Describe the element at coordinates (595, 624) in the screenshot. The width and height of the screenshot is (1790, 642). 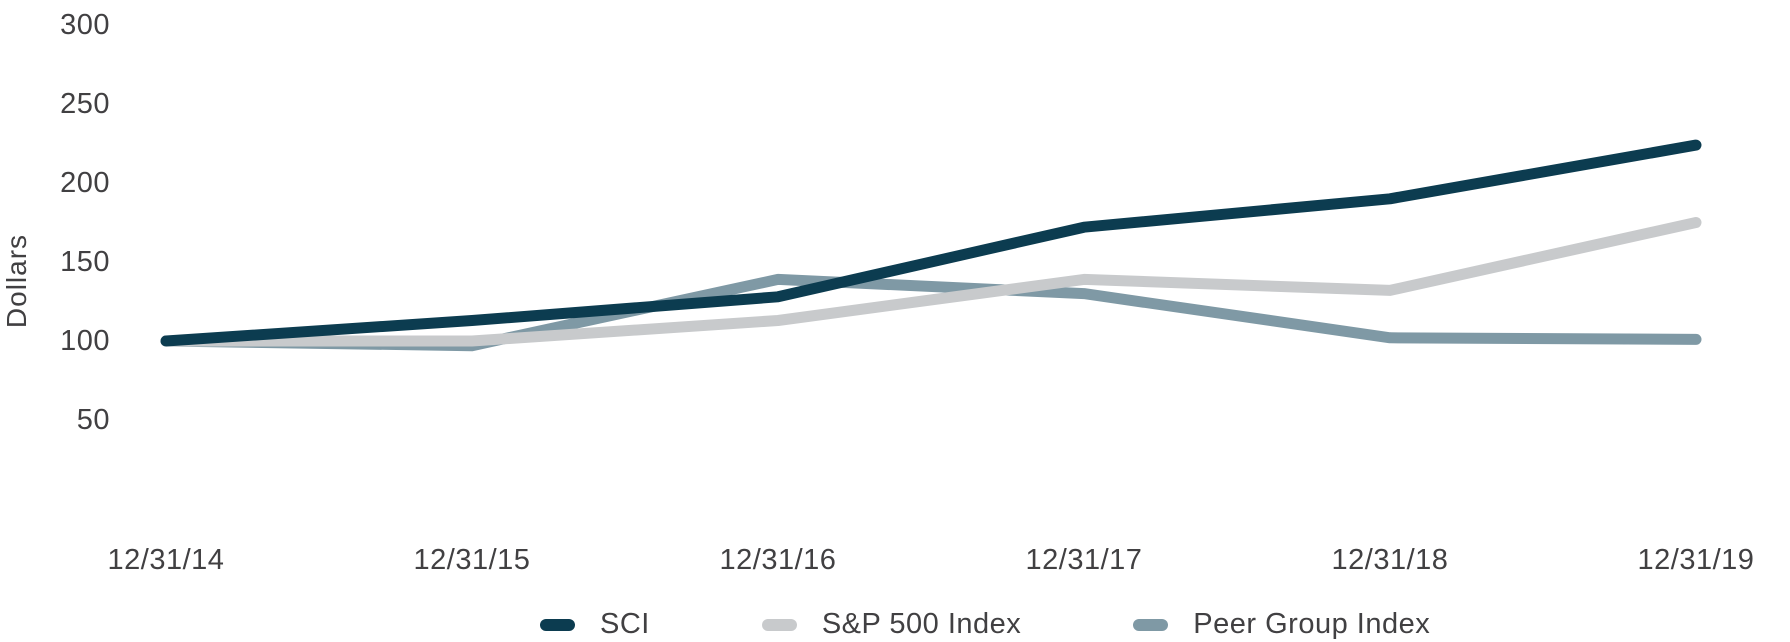
I see `legend-item: SCI` at that location.